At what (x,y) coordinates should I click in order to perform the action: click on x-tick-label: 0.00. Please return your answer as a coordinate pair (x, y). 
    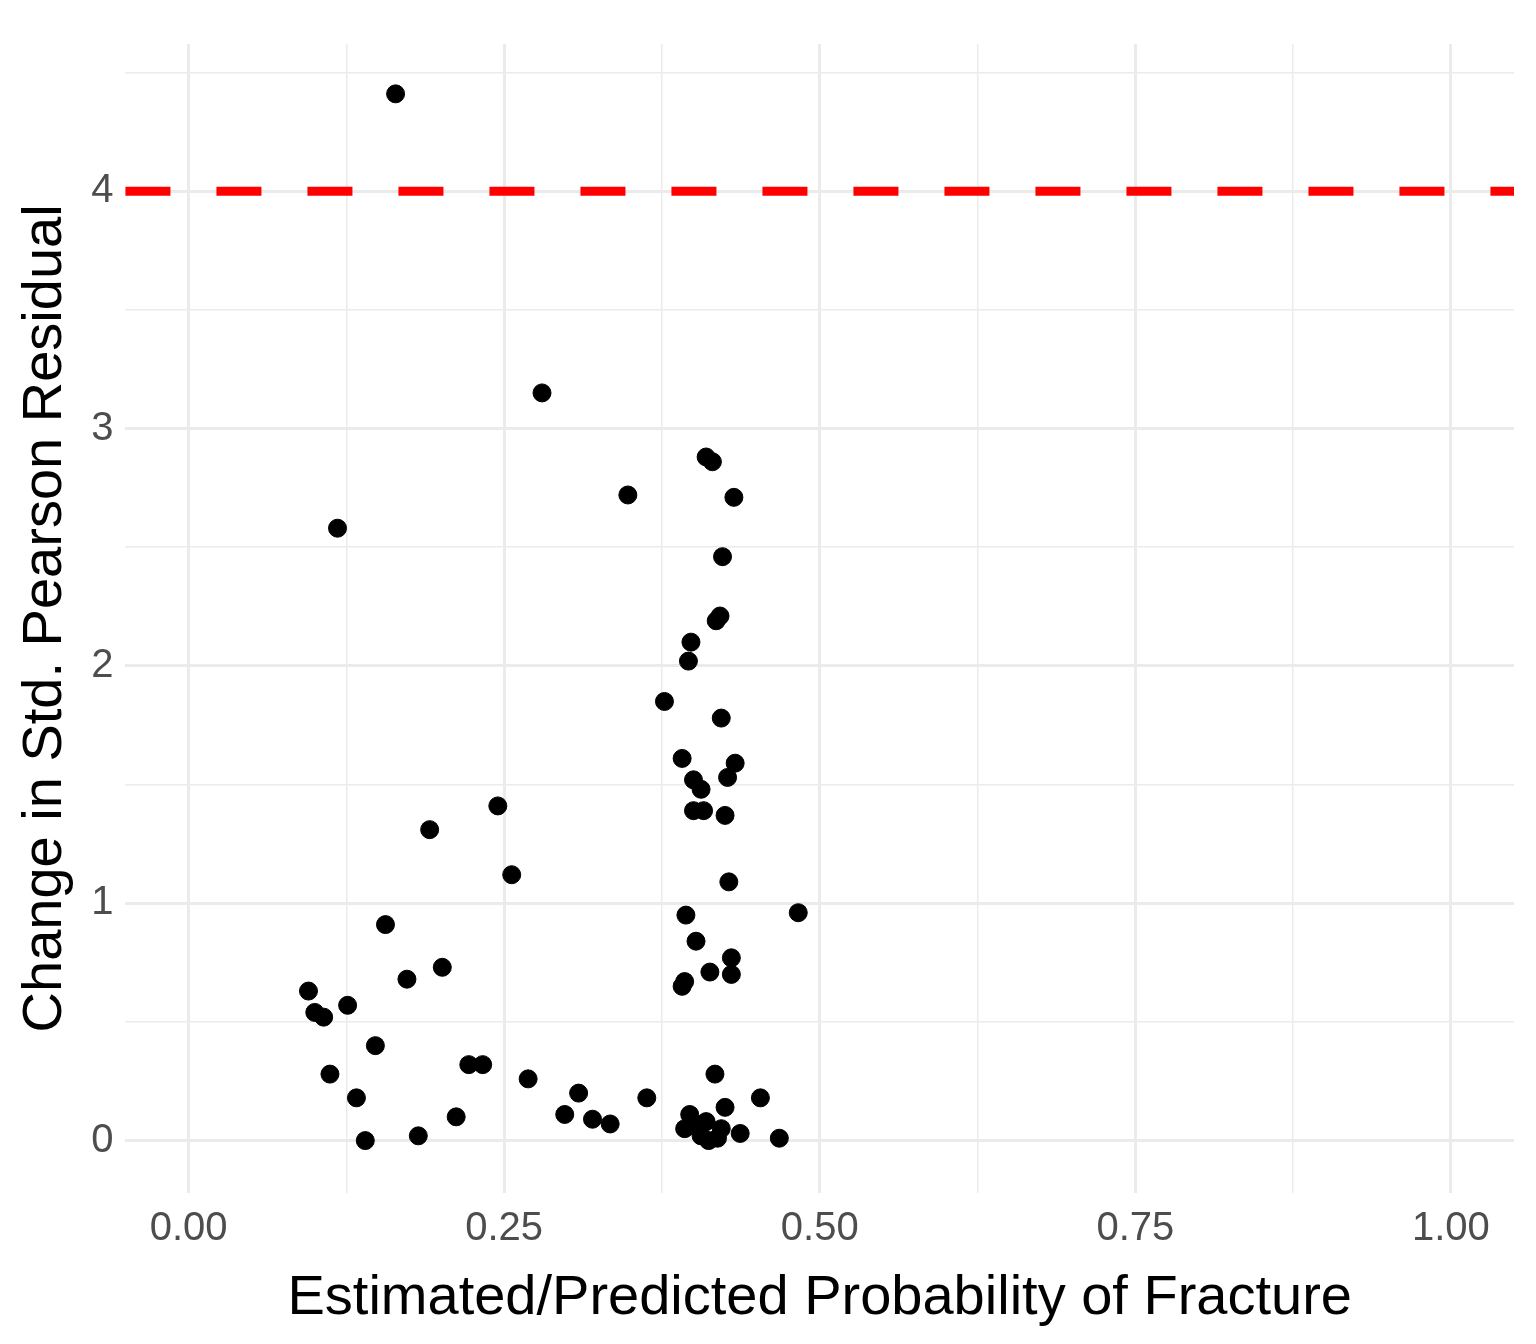
    Looking at the image, I should click on (188, 1225).